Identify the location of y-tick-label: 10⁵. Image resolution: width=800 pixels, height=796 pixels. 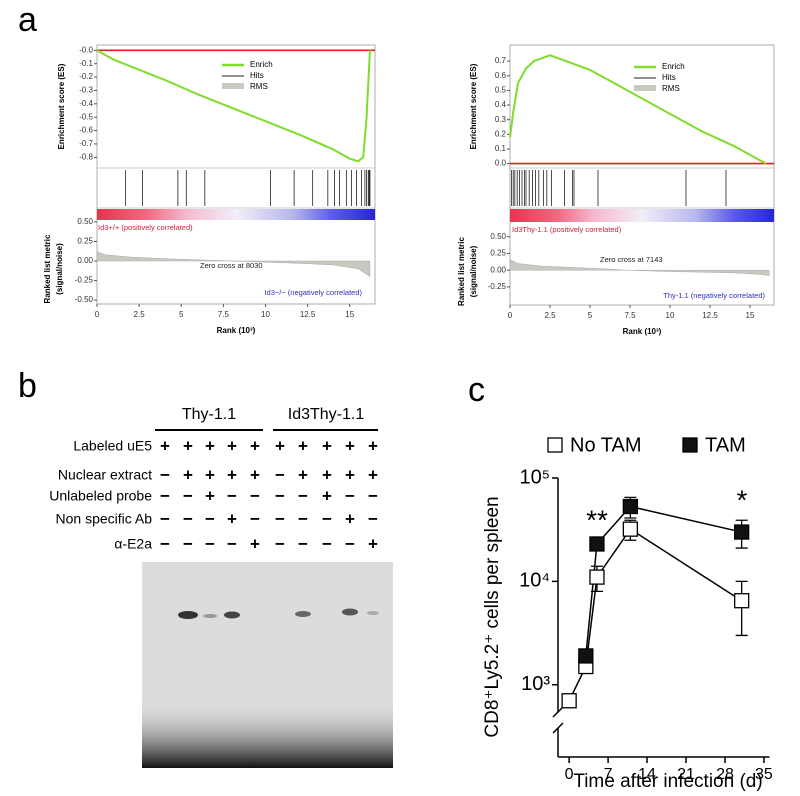
(534, 477).